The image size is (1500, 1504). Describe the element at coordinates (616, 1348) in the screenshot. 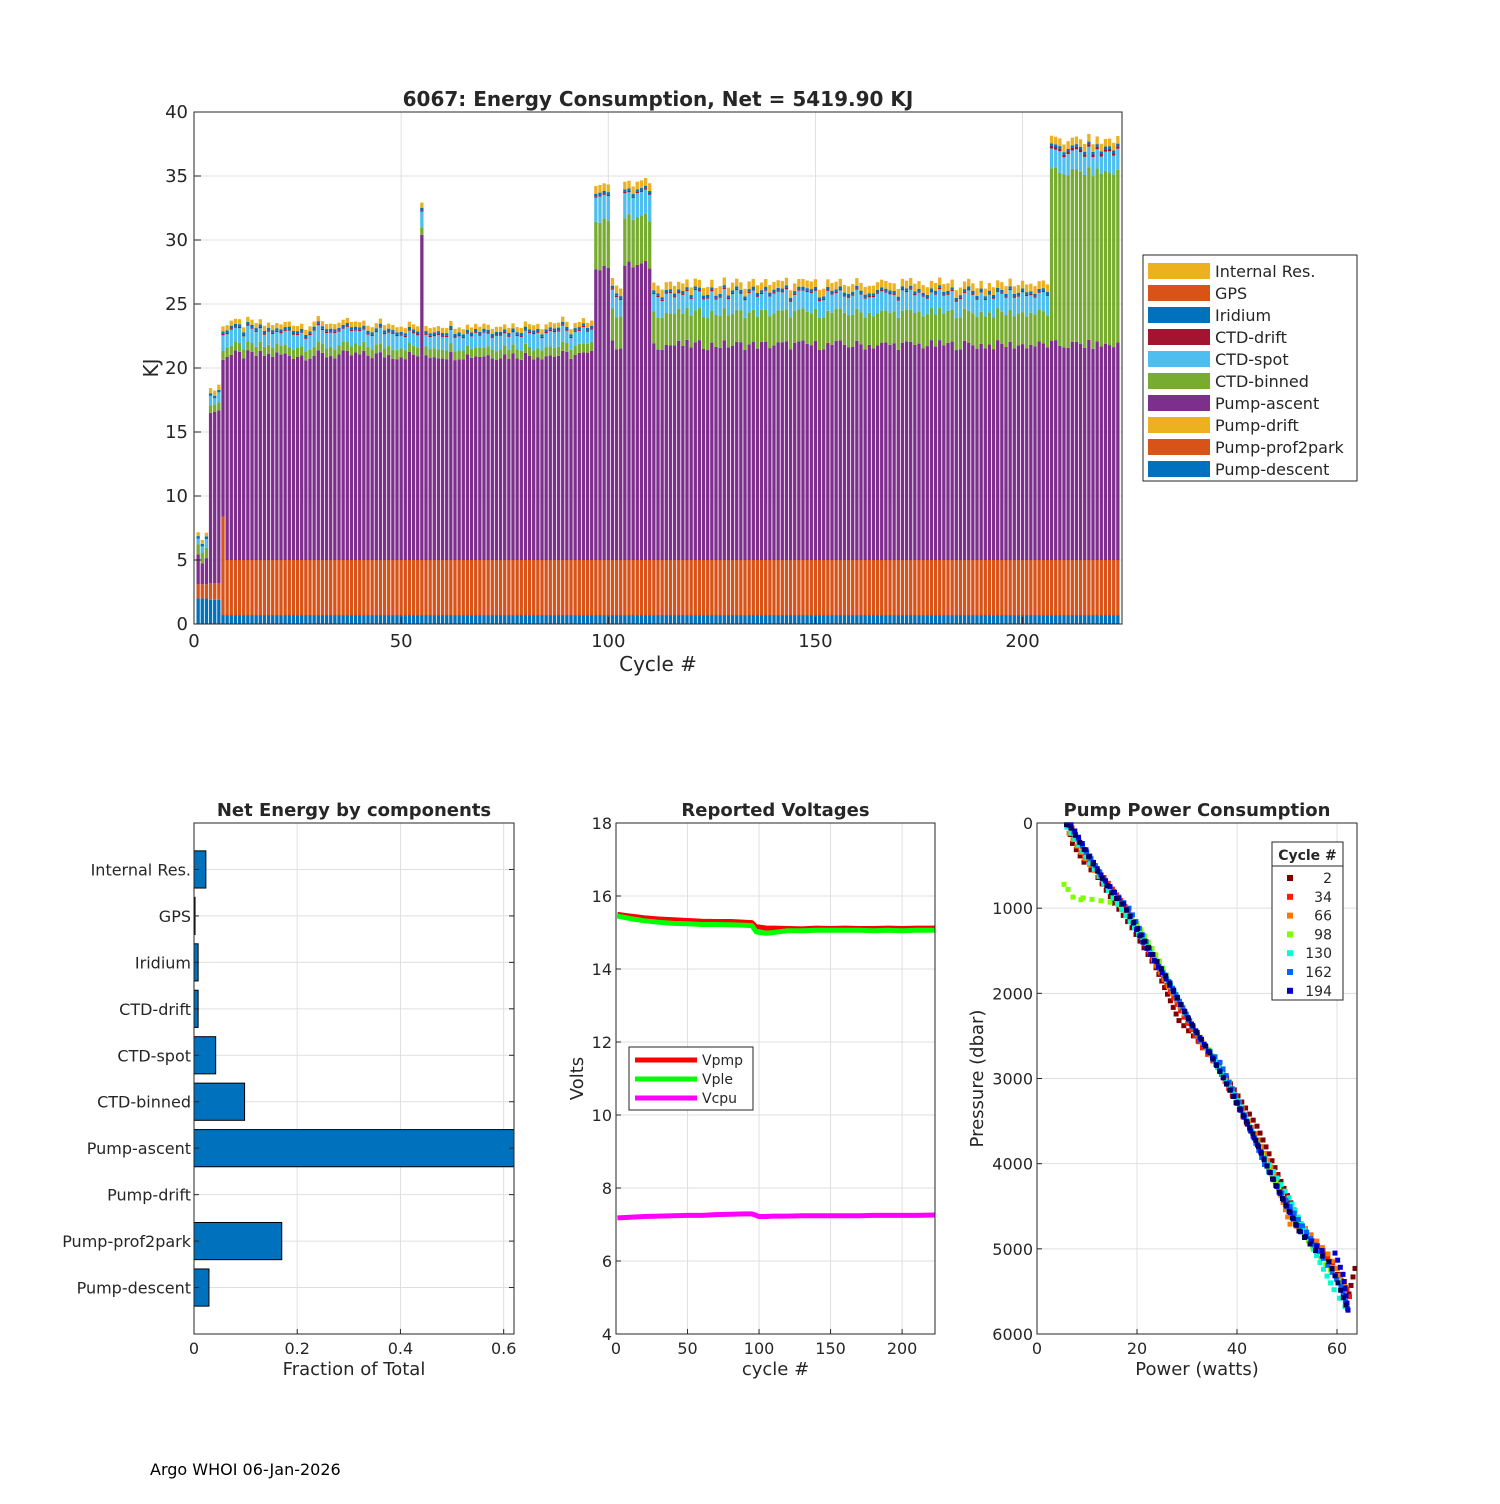

I see `voltage-xtick-label: 0` at that location.